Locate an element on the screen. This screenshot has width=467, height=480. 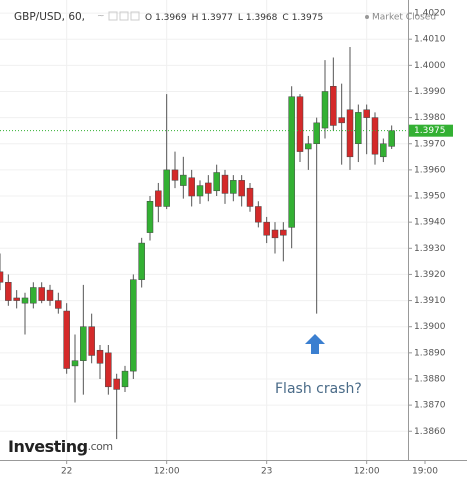
y-tick-label: 1.4000 is located at coordinates (430, 66).